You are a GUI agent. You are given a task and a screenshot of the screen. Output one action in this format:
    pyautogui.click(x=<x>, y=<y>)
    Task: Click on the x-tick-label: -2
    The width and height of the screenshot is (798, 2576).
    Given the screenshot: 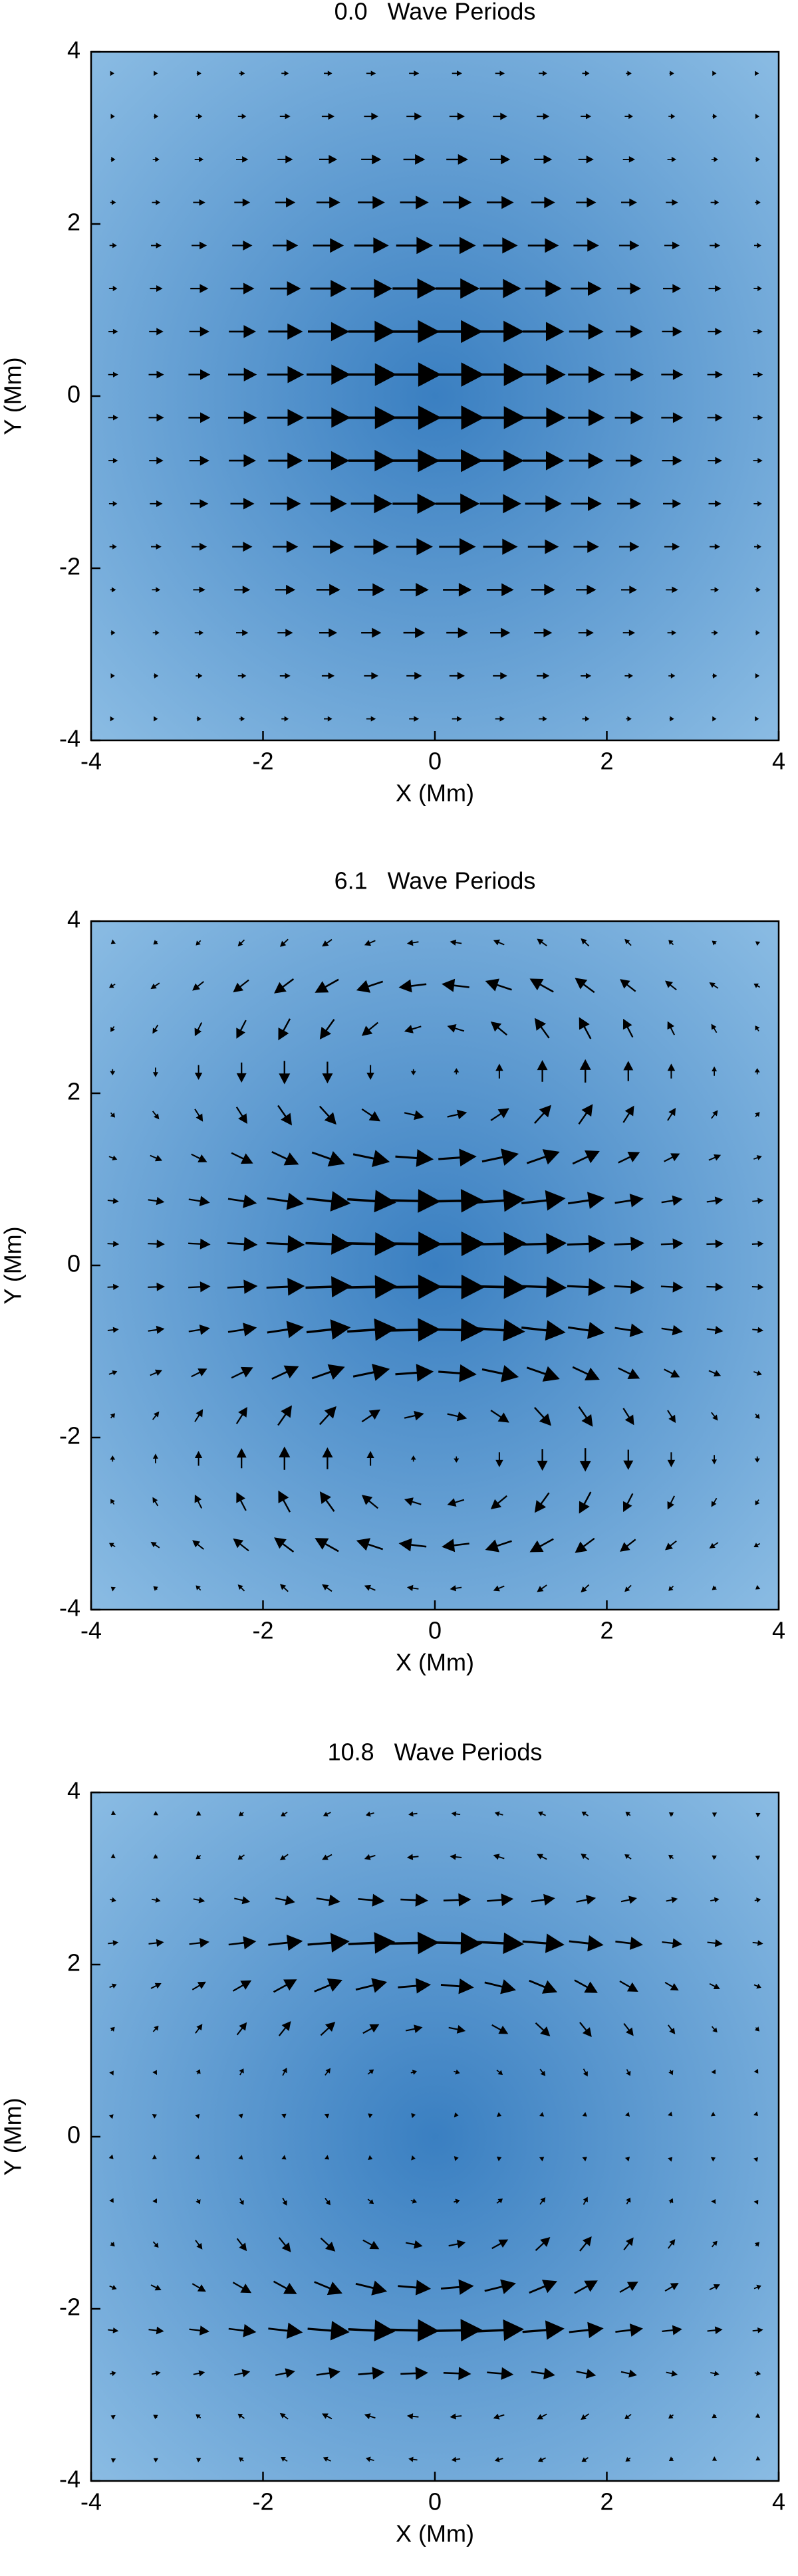 What is the action you would take?
    pyautogui.click(x=262, y=761)
    